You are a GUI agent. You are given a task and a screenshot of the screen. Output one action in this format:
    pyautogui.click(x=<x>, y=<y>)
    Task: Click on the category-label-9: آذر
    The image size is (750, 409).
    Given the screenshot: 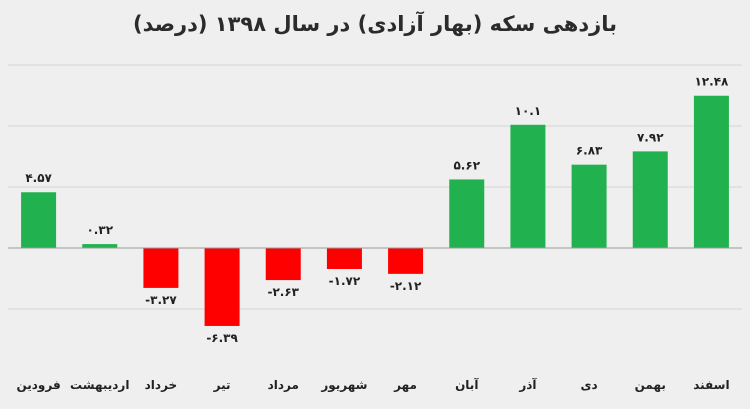 What is the action you would take?
    pyautogui.click(x=527, y=384)
    